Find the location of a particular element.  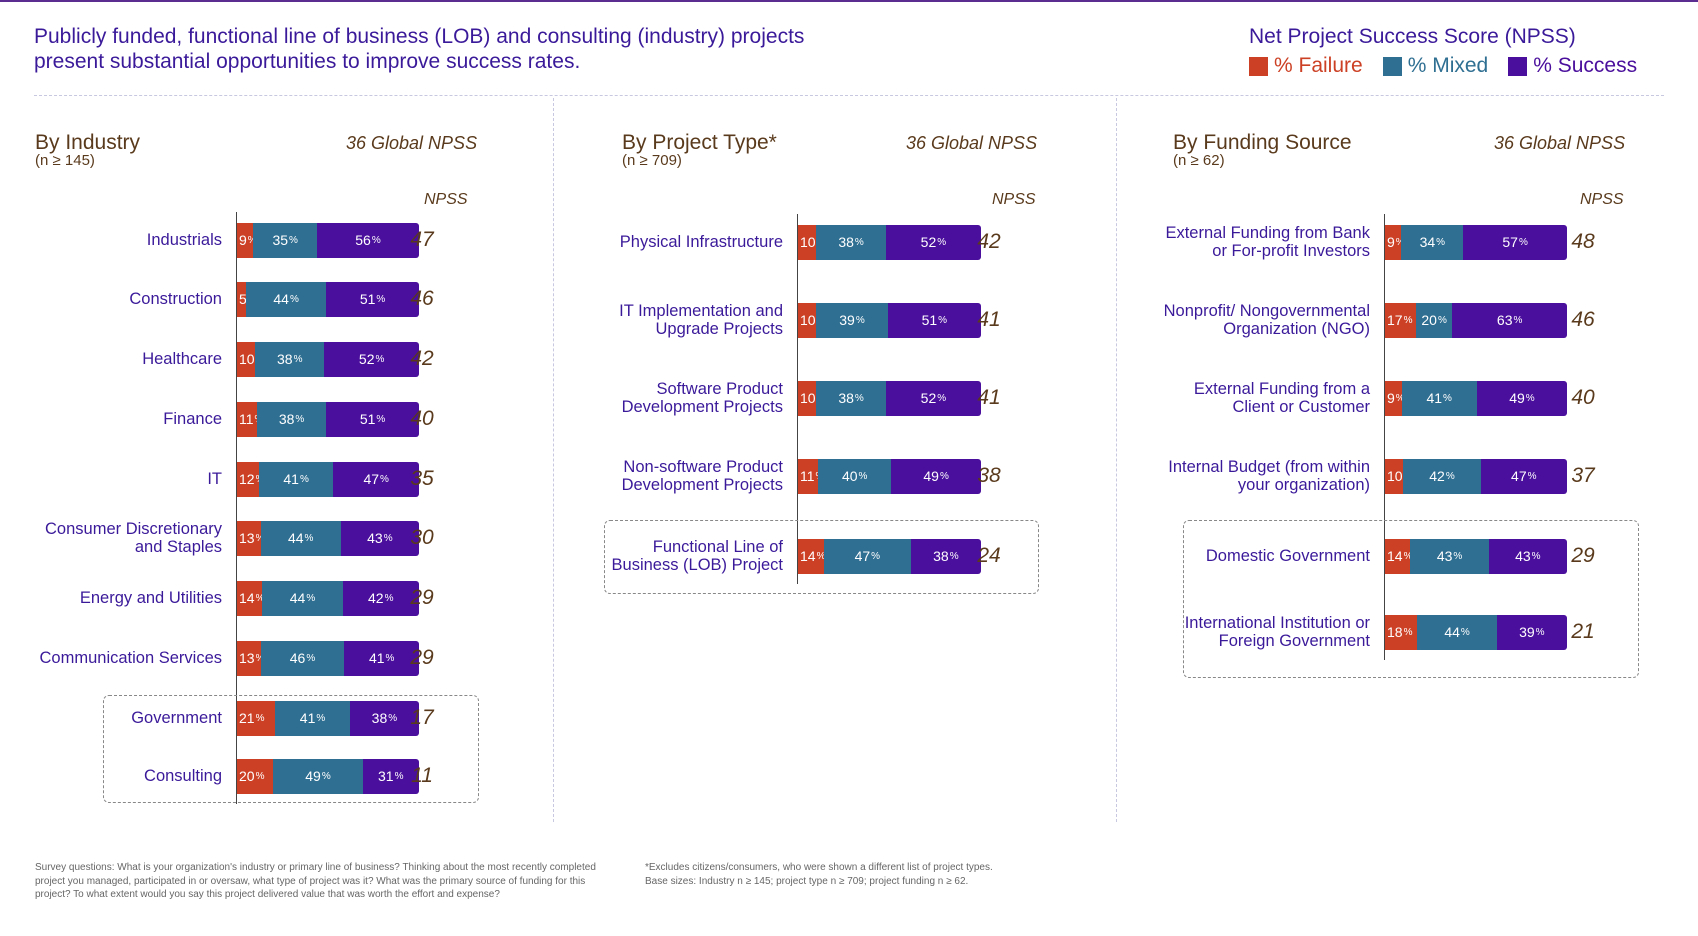

segment-value: 5 is located at coordinates (243, 299).